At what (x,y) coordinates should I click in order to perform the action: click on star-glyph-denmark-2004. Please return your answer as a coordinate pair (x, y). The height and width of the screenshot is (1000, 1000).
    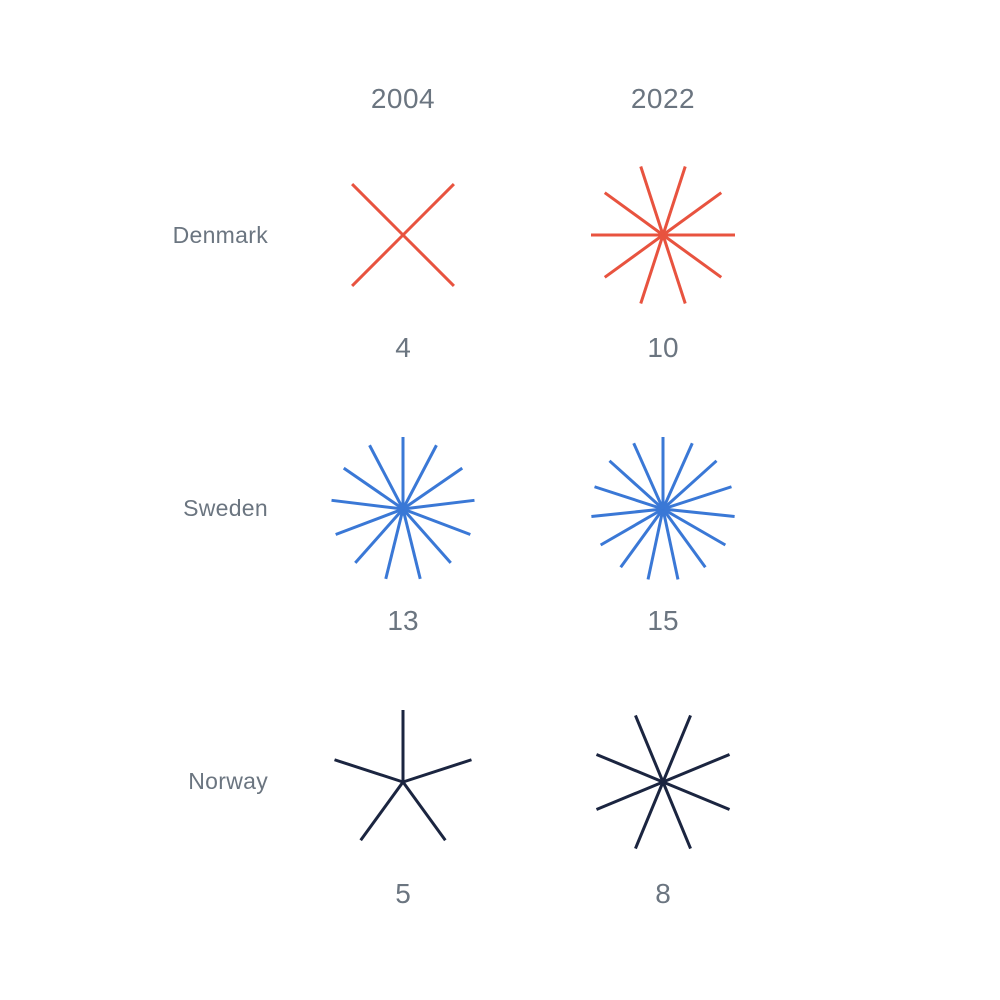
    Looking at the image, I should click on (403, 235).